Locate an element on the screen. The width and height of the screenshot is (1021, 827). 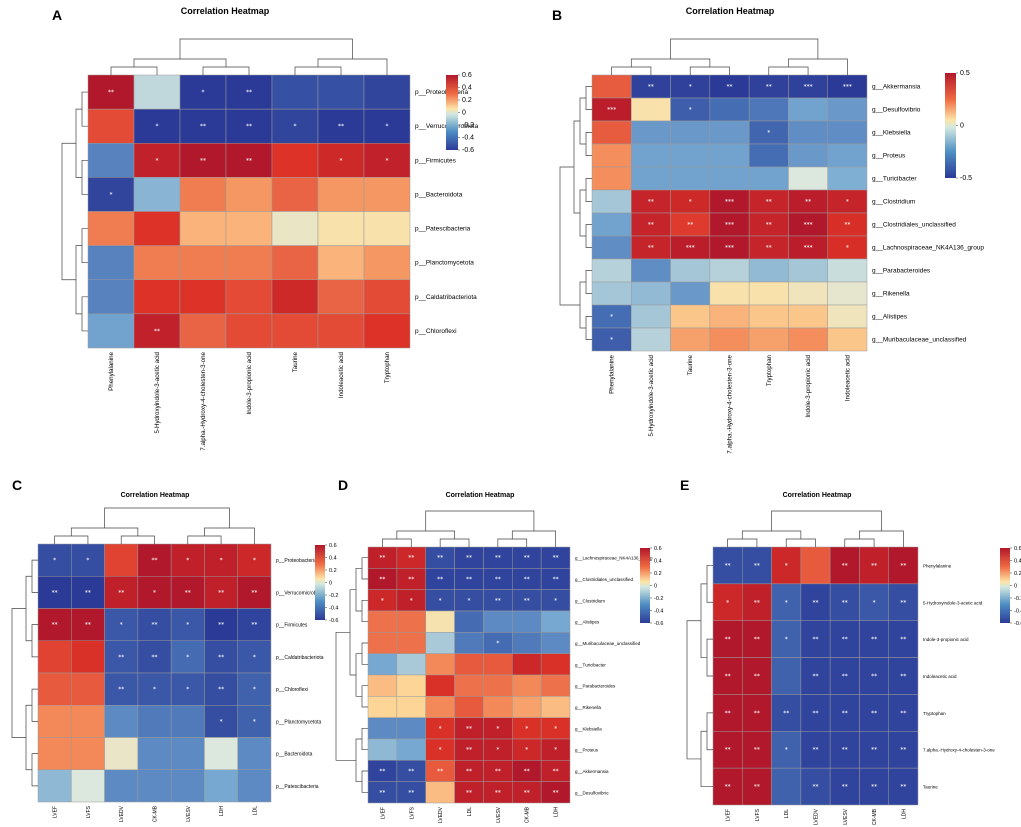
row-label: g__Rikenella is located at coordinates (588, 707).